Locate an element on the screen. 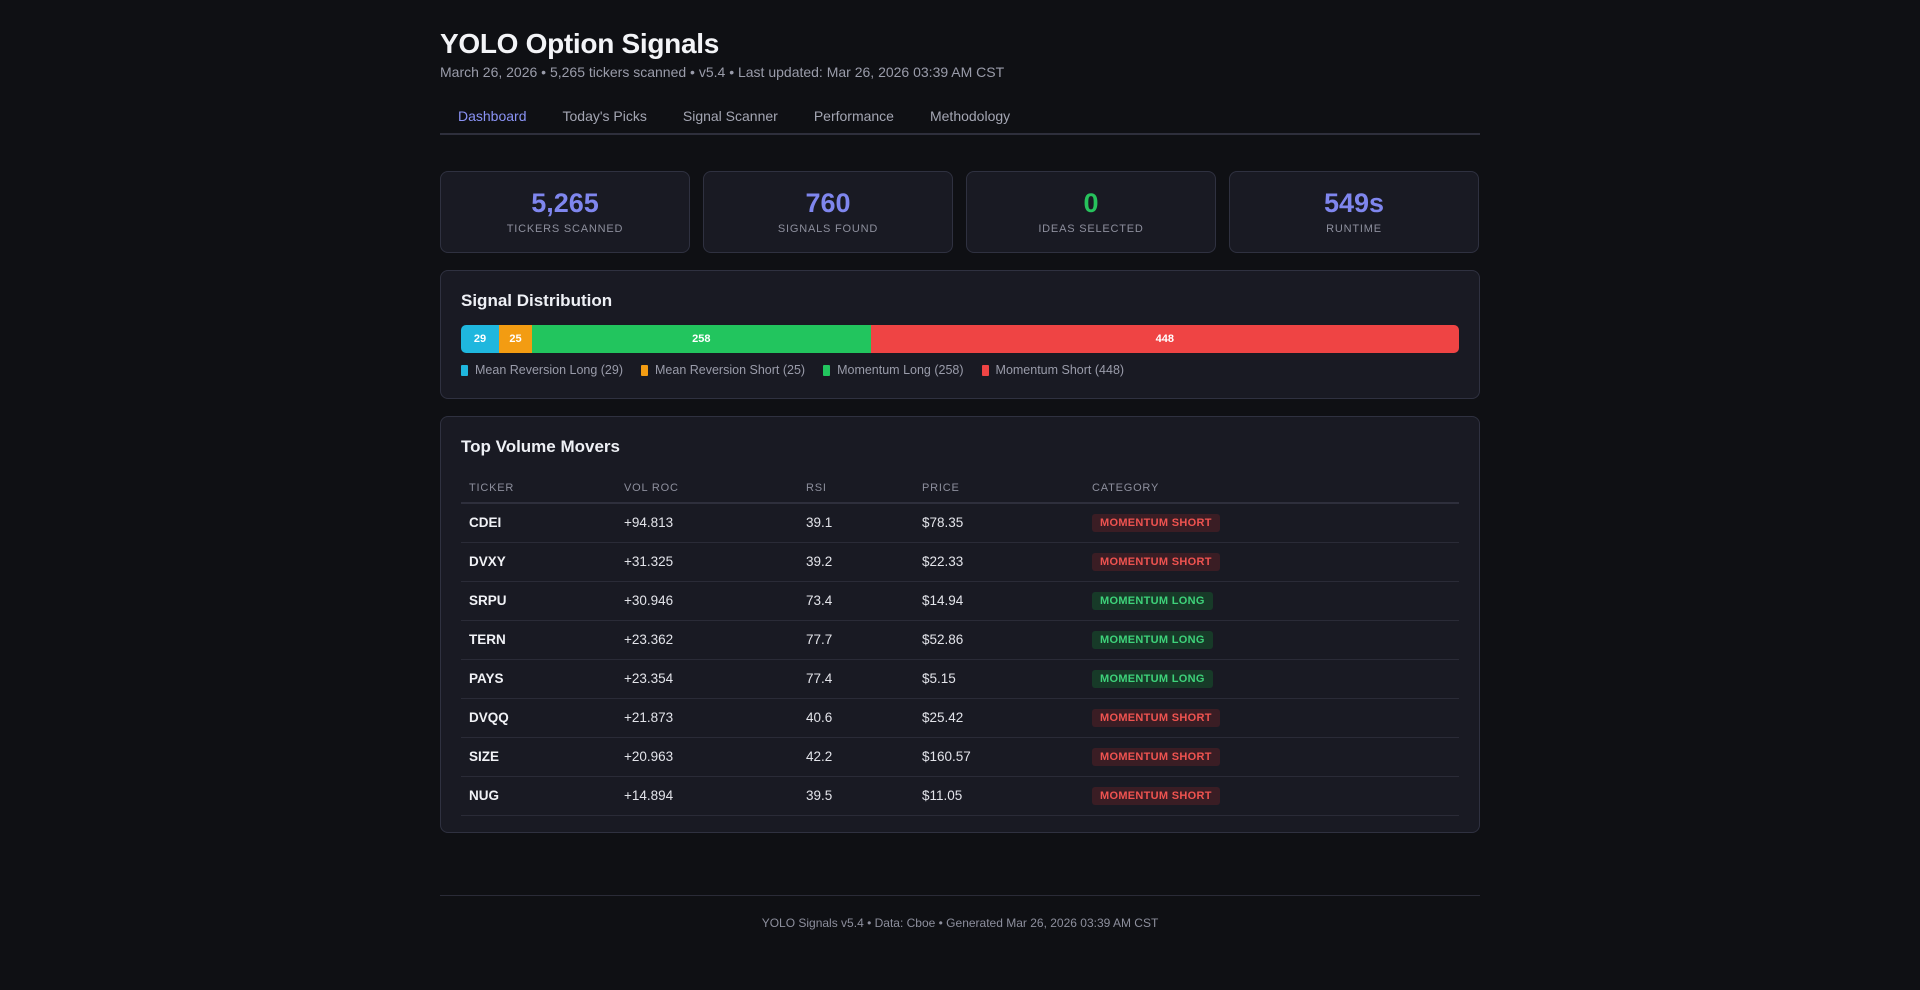 This screenshot has width=1920, height=990. cell-price: $52.86 is located at coordinates (999, 640).